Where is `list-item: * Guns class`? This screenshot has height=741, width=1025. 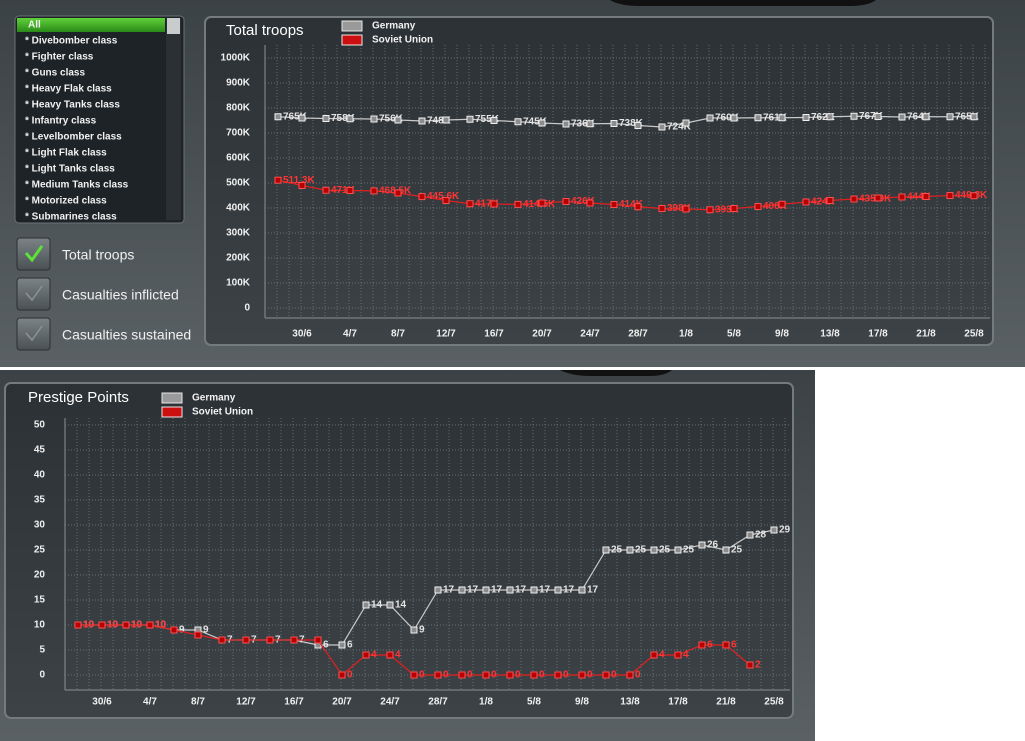
list-item: * Guns class is located at coordinates (55, 73).